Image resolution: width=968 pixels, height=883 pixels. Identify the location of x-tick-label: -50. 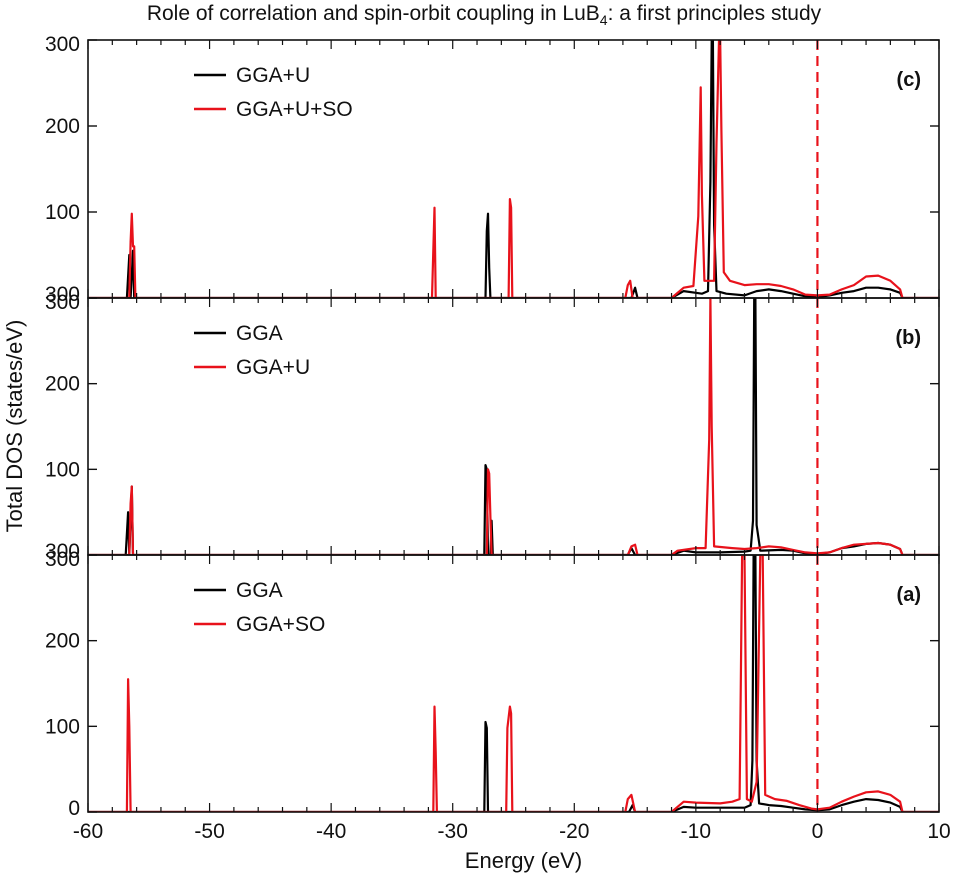
(209, 831).